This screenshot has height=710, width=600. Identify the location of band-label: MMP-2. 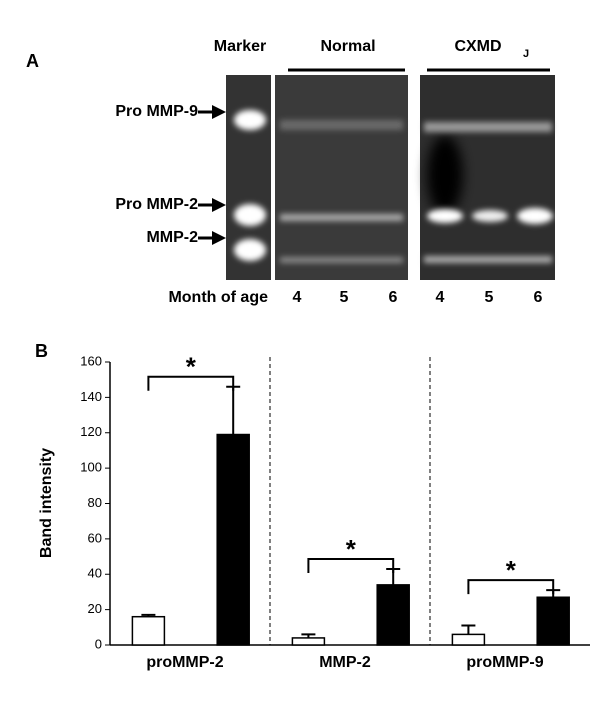
(172, 237).